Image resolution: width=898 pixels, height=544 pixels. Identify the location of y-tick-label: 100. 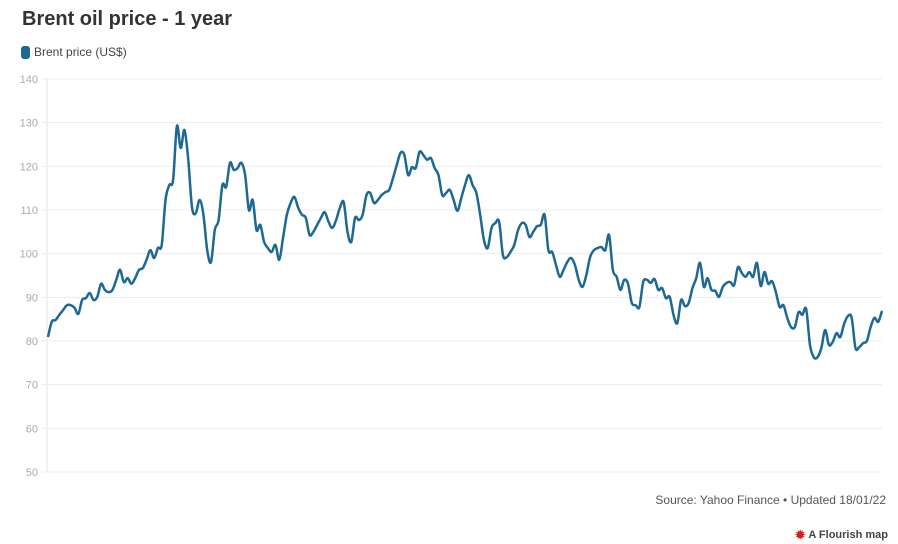
(29, 255).